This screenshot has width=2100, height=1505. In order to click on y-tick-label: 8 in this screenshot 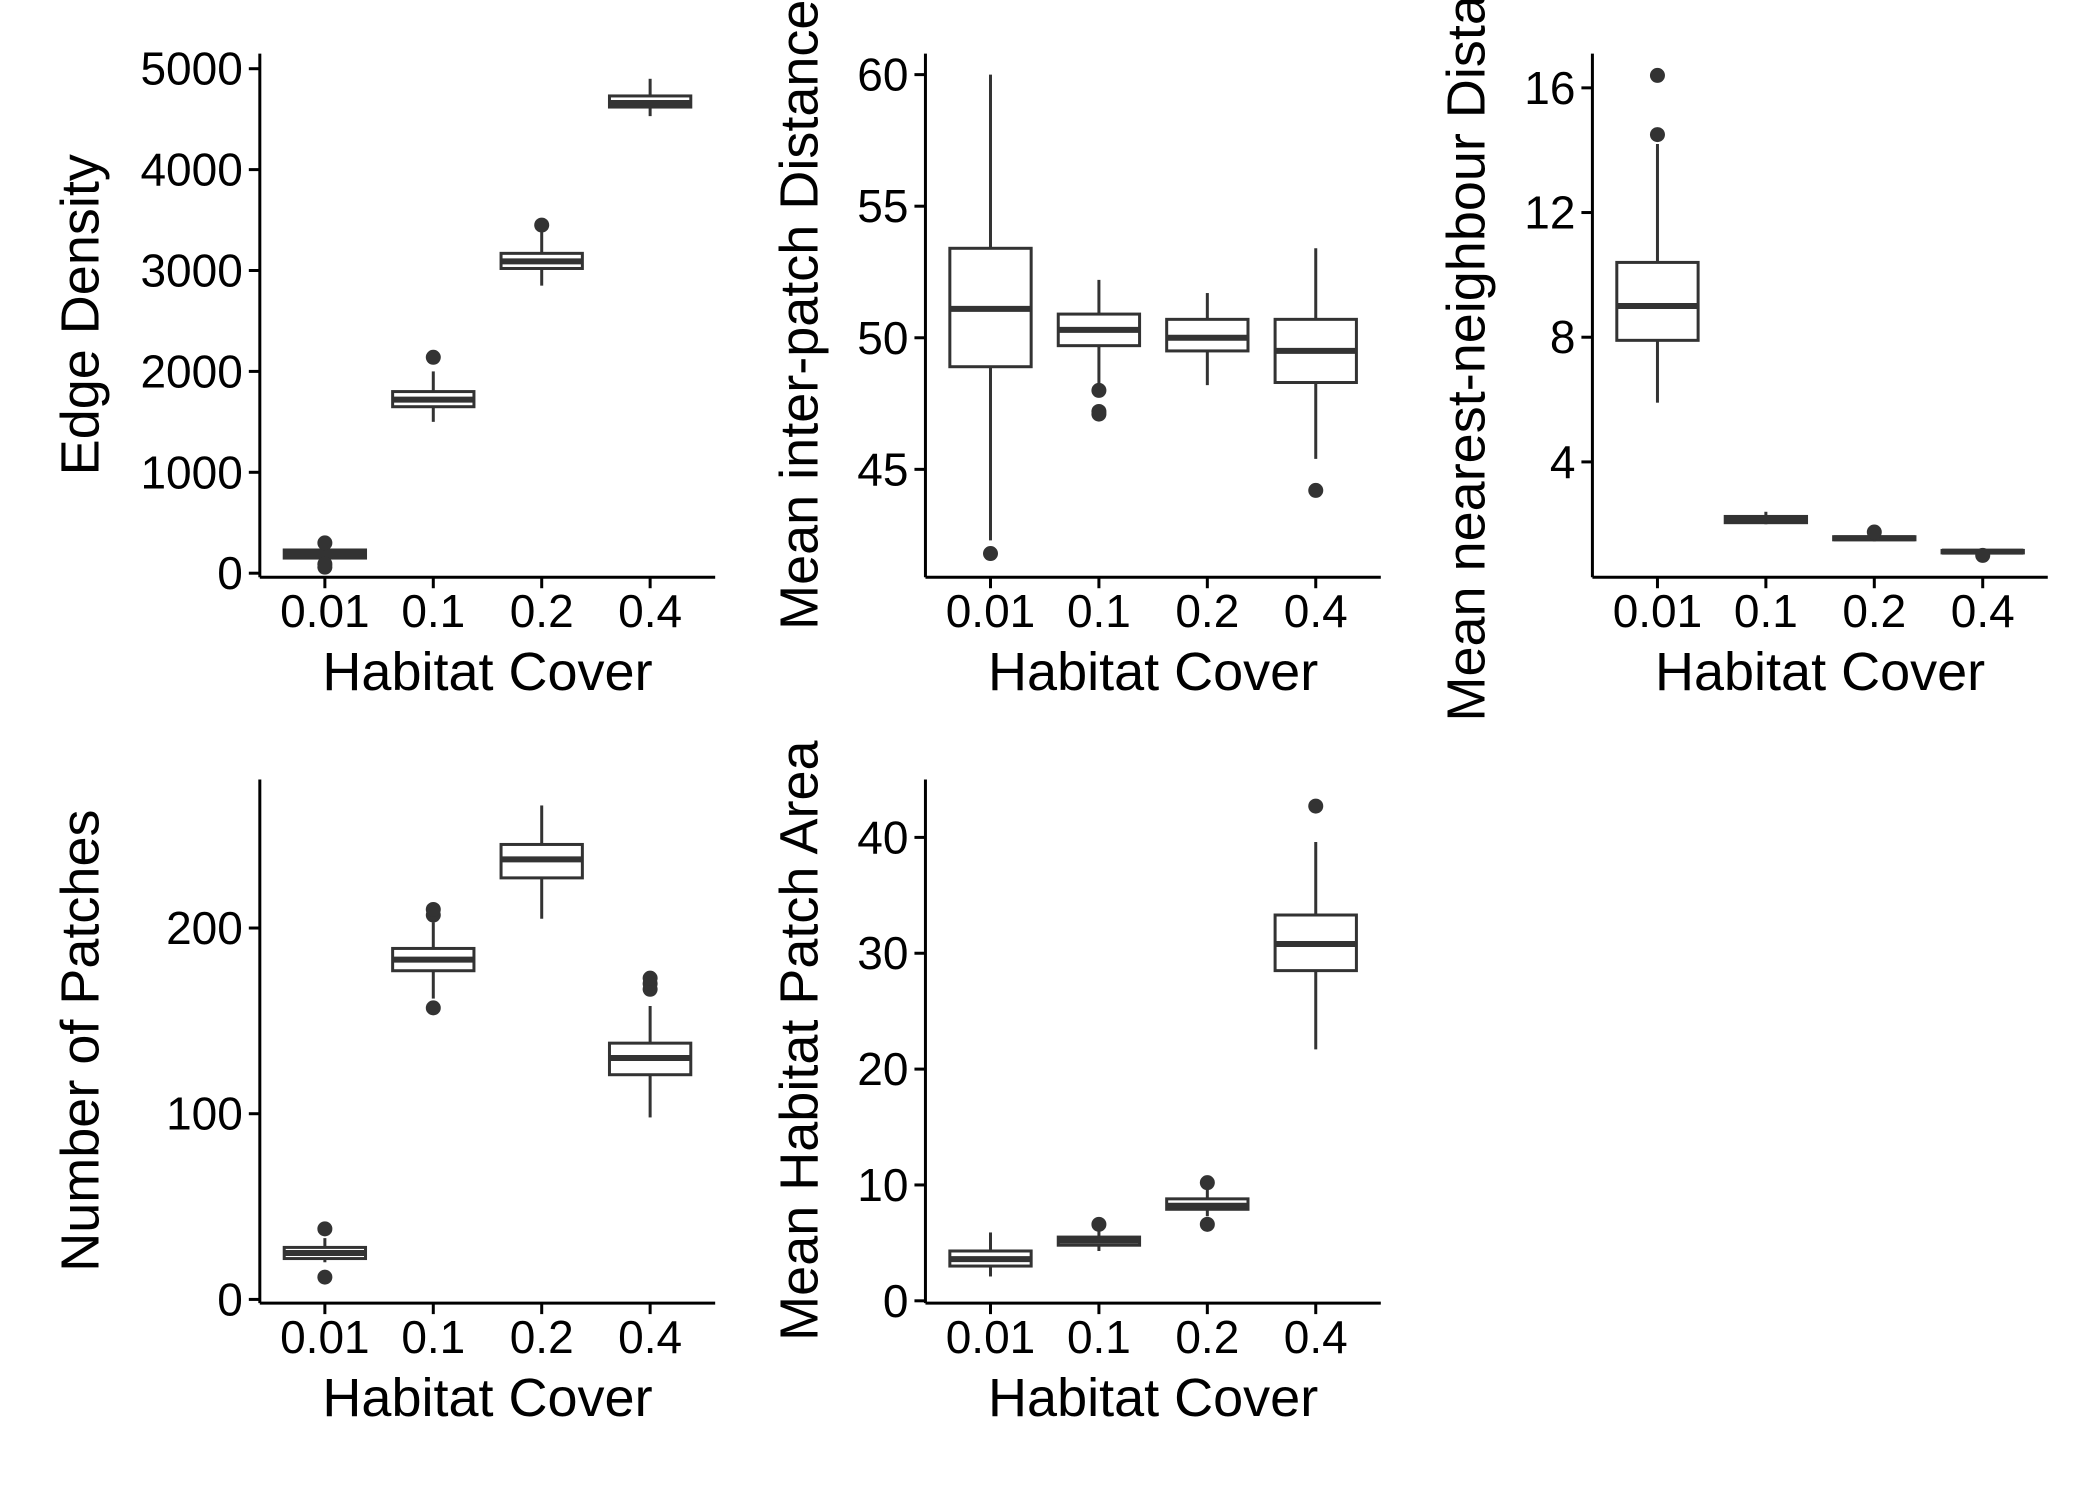, I will do `click(1563, 337)`.